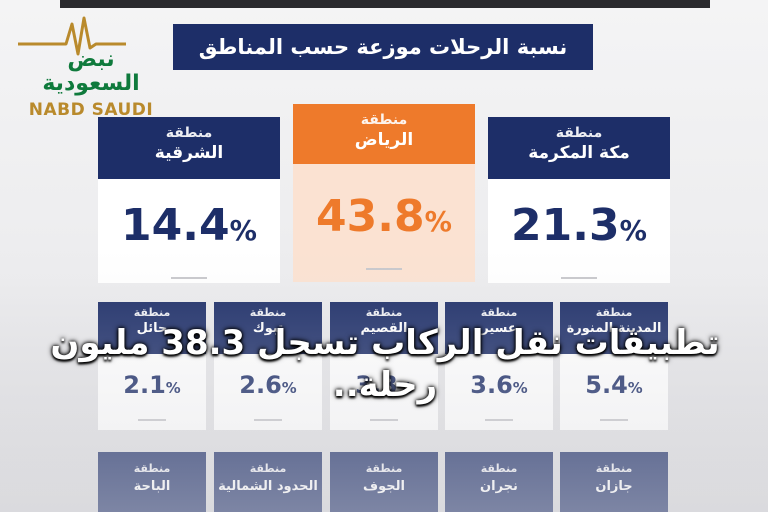 This screenshot has width=768, height=512. I want to click on region-card-eastern: منطقة الشرقية 14.4%, so click(189, 200).